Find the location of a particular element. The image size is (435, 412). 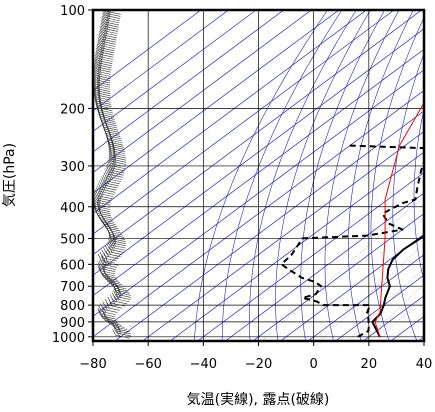

parcel-line is located at coordinates (399, 219).